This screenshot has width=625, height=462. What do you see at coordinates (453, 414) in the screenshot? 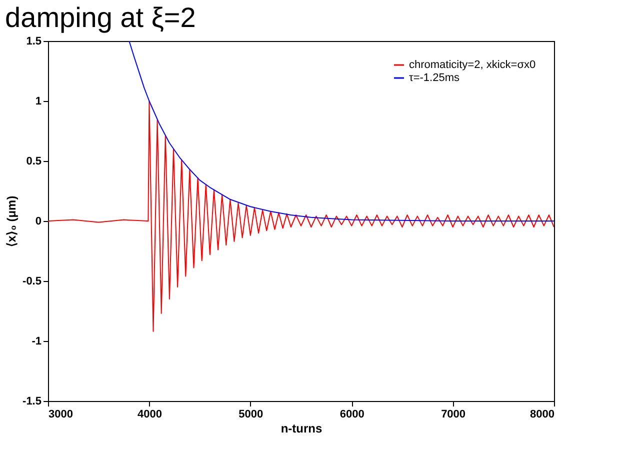
I see `x-tick-label: 7000` at bounding box center [453, 414].